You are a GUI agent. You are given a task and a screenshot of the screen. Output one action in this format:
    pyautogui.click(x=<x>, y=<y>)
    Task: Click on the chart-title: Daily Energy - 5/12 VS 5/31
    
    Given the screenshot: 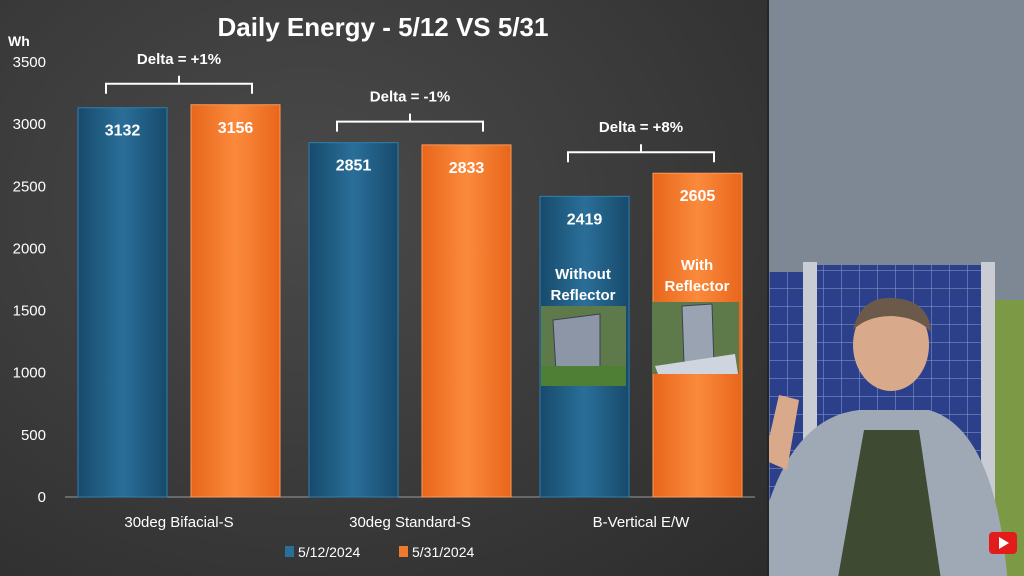 What is the action you would take?
    pyautogui.click(x=383, y=27)
    